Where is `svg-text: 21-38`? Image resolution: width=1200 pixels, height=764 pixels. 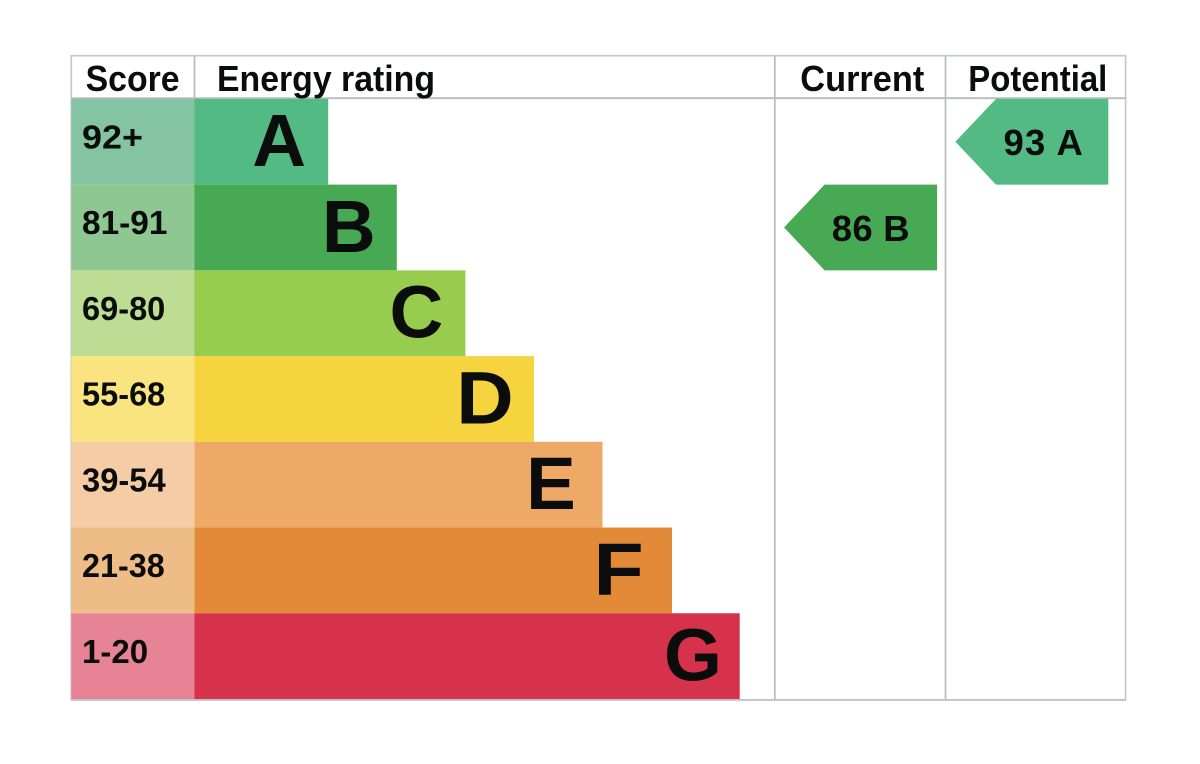
svg-text: 21-38 is located at coordinates (123, 566).